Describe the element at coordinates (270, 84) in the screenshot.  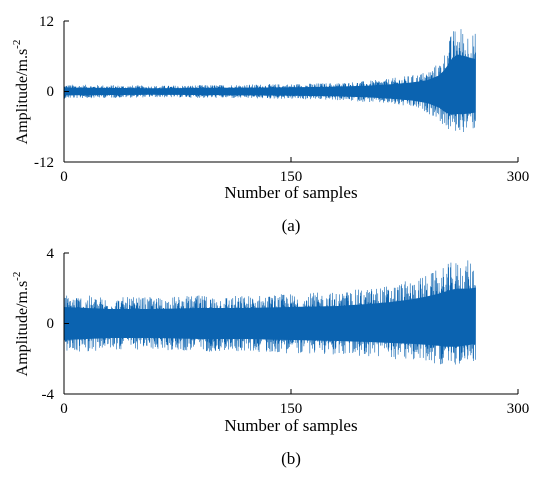
I see `signal-core-band-a` at that location.